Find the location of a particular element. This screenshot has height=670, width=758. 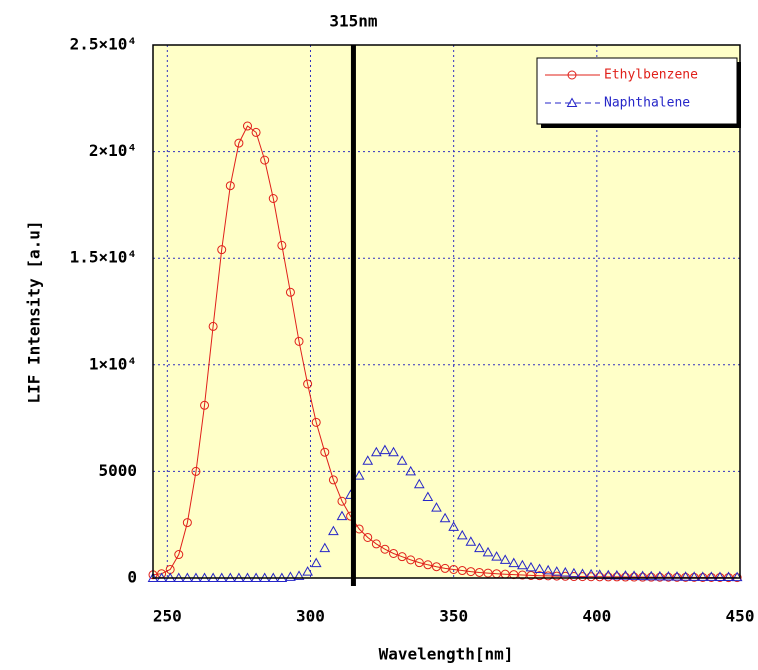

y-tick-label: 1.5×10⁴ is located at coordinates (103, 257).